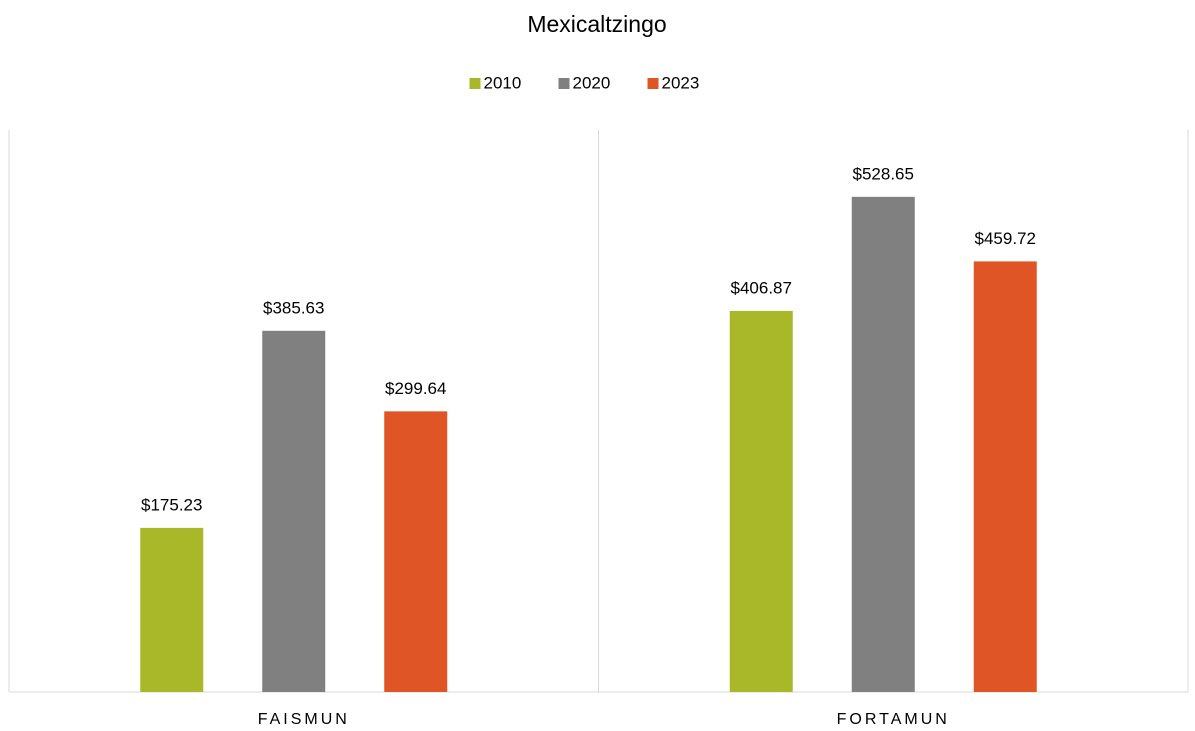  Describe the element at coordinates (304, 719) in the screenshot. I see `x-tick-label: FAISMUN` at that location.